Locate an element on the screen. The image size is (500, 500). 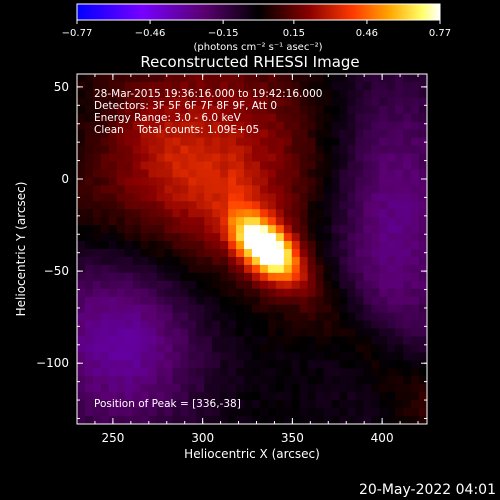
annotation-time-range: 28-Mar-2015 19:36:16.000 to 19:42:16.000 is located at coordinates (208, 94).